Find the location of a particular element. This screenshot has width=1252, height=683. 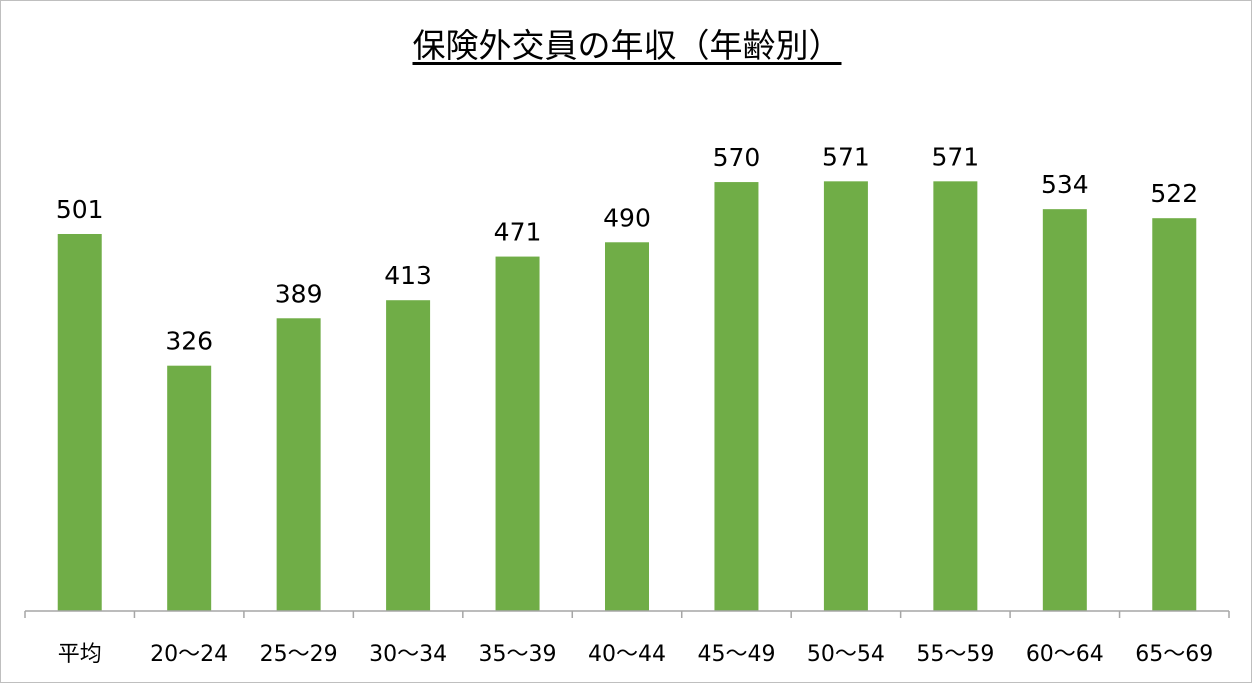

x-tick-label: 35〜39 is located at coordinates (518, 654).